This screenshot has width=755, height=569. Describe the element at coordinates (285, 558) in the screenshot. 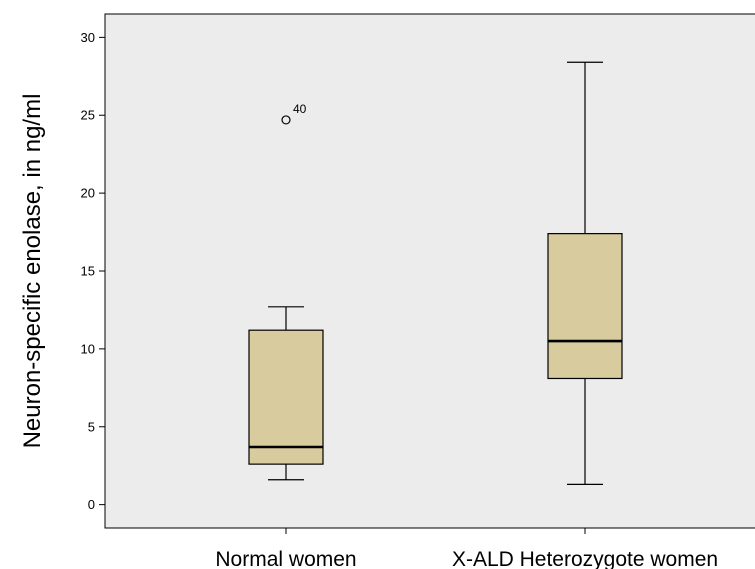

I see `x-category-label: Normal women` at that location.